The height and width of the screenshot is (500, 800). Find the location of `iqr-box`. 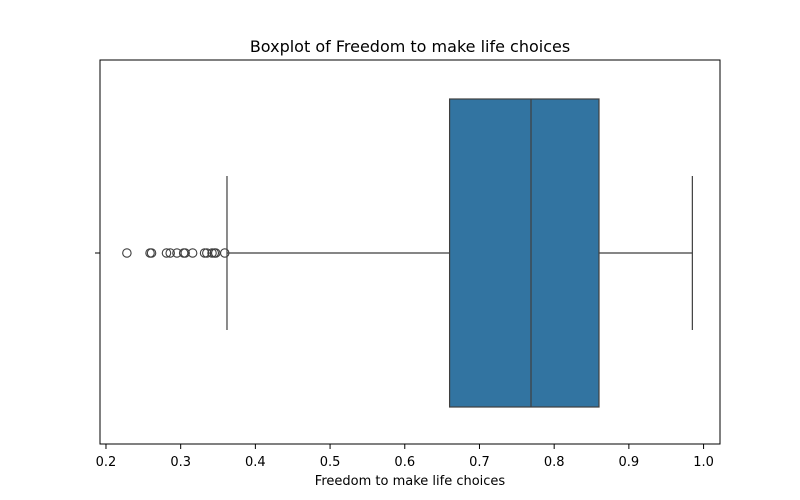

iqr-box is located at coordinates (524, 253).